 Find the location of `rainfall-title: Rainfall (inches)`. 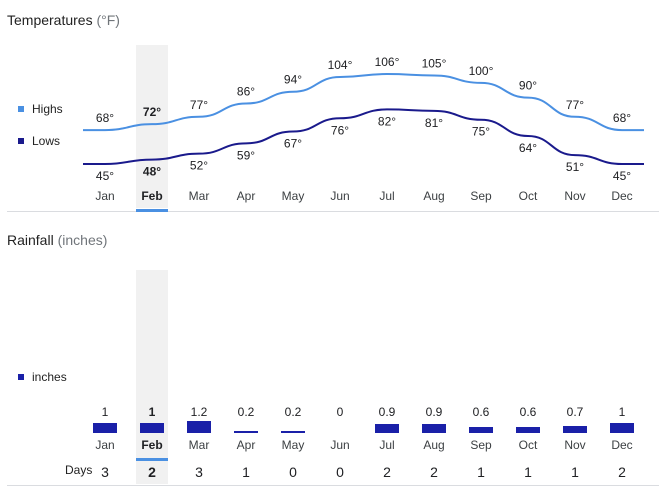

rainfall-title: Rainfall (inches) is located at coordinates (57, 240).